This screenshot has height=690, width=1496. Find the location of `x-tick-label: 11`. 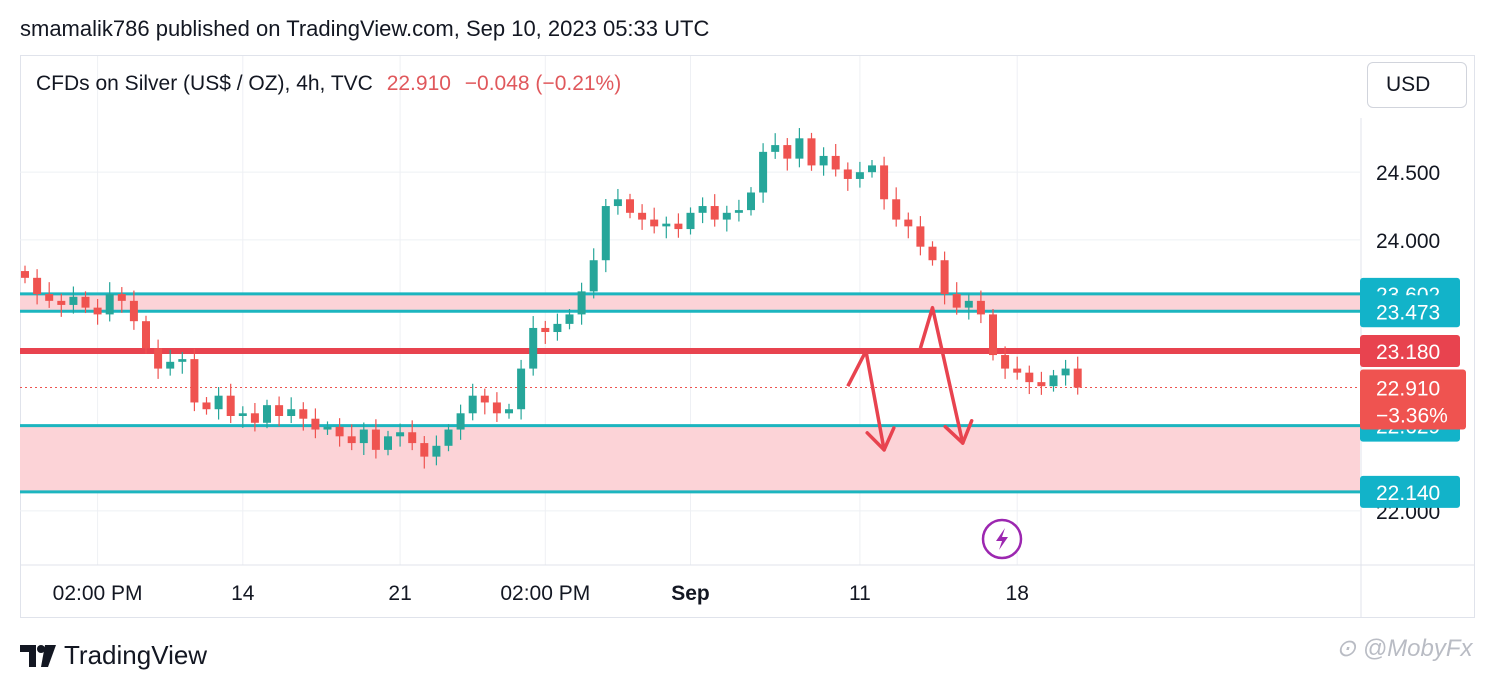

x-tick-label: 11 is located at coordinates (860, 593).